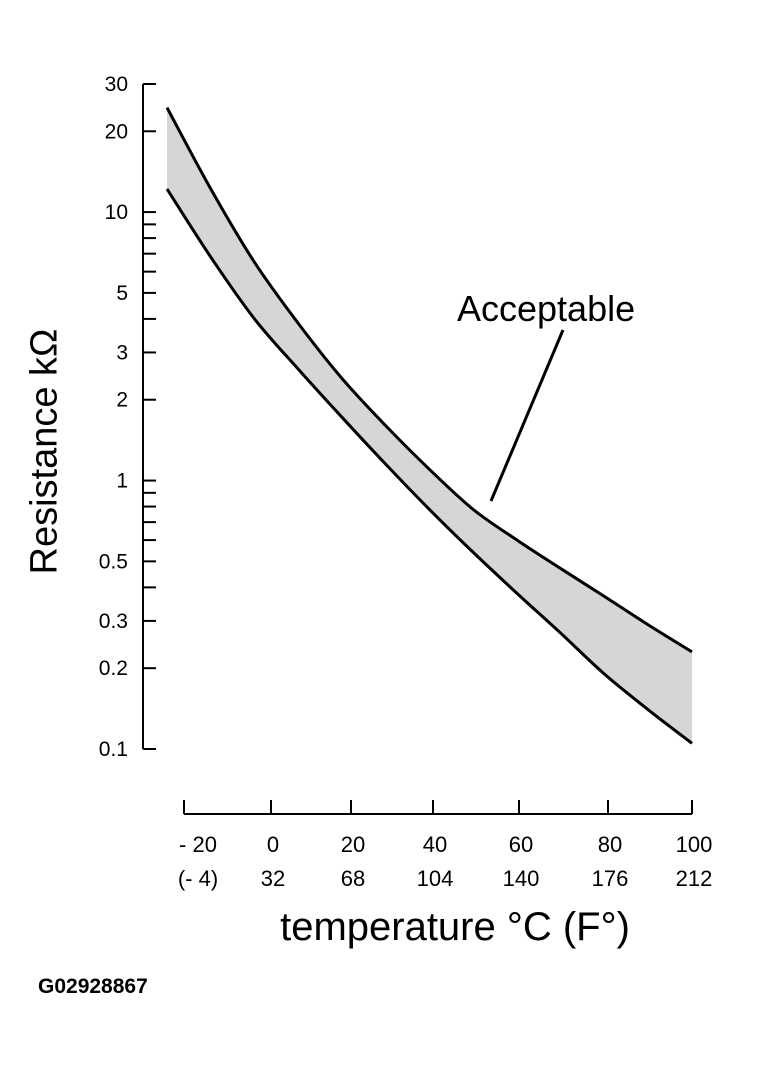 The width and height of the screenshot is (759, 1071). What do you see at coordinates (694, 878) in the screenshot?
I see `x-tick-label-fahrenheit: 212` at bounding box center [694, 878].